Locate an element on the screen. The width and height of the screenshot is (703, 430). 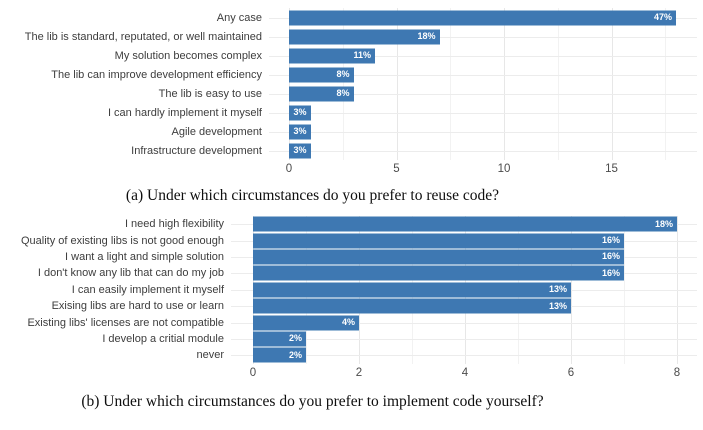
bar-row: My solution becomes complex 11% is located at coordinates (351, 55).